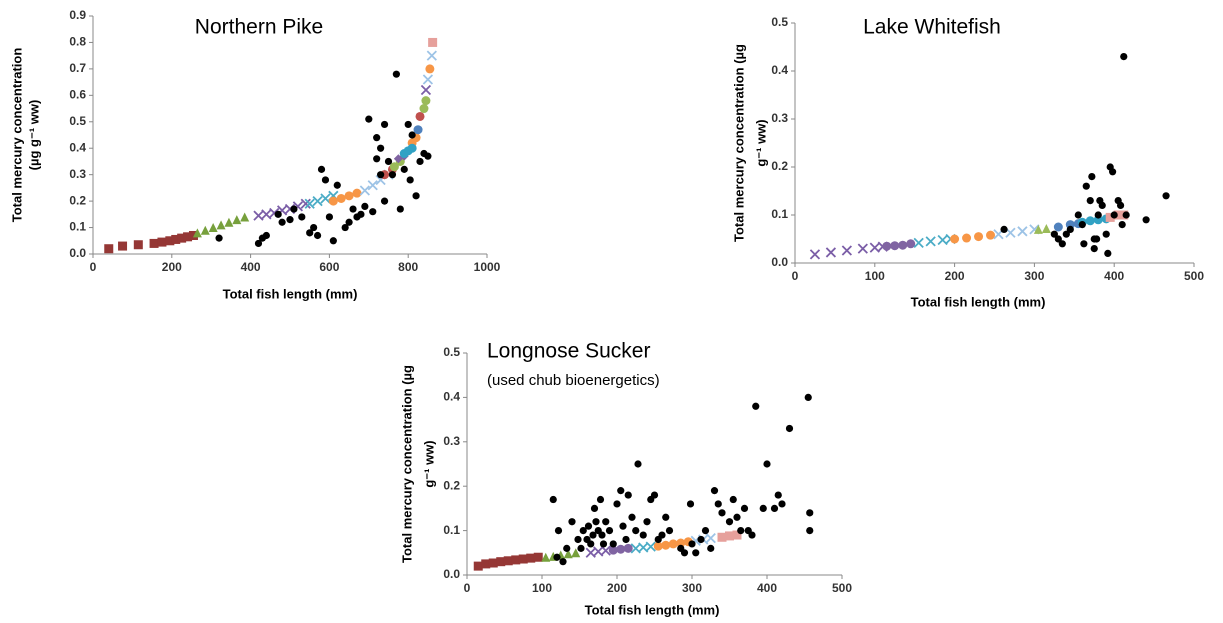 Image resolution: width=1223 pixels, height=623 pixels. I want to click on y-axis-label: (µg g⁻¹ ww), so click(33, 135).